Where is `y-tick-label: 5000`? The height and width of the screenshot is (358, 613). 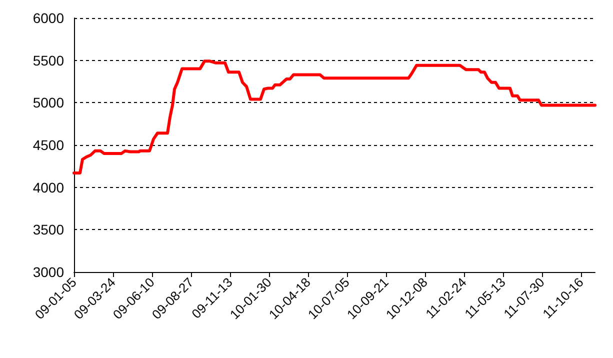 y-tick-label: 5000 is located at coordinates (48, 102).